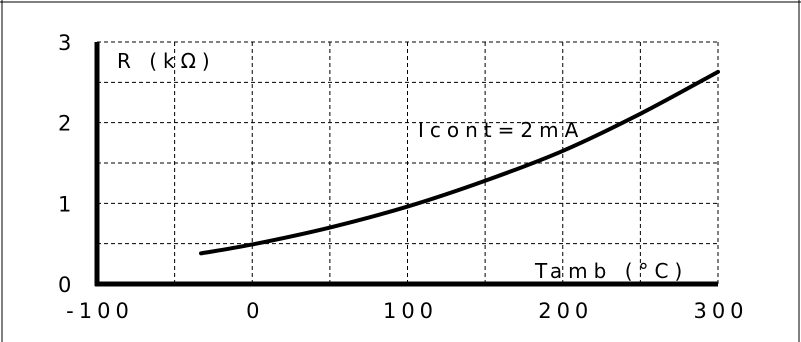  I want to click on y-tick-label: 1, so click(67, 204).